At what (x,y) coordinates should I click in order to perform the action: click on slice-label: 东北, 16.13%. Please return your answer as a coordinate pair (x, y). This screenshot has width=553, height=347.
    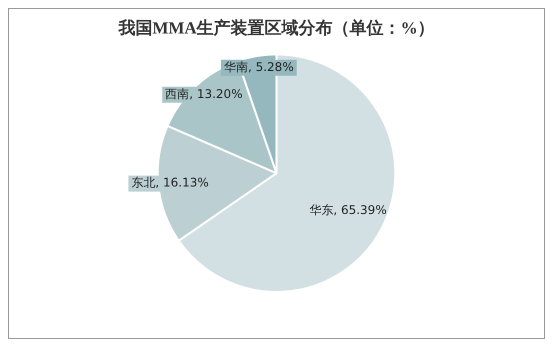
    Looking at the image, I should click on (170, 183).